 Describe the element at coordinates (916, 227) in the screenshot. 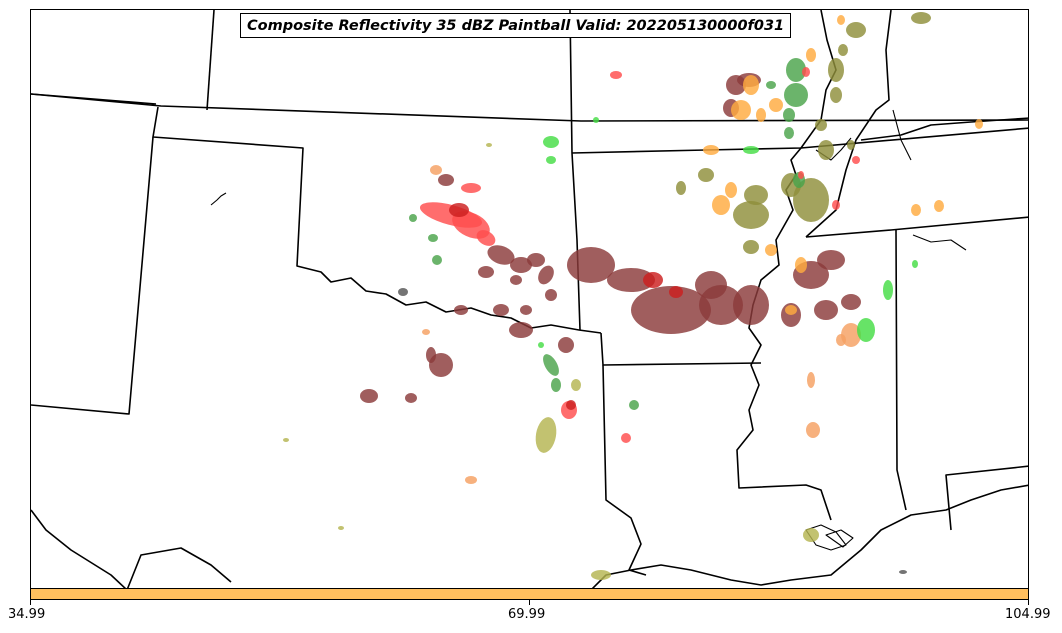

I see `tennessee-south` at that location.